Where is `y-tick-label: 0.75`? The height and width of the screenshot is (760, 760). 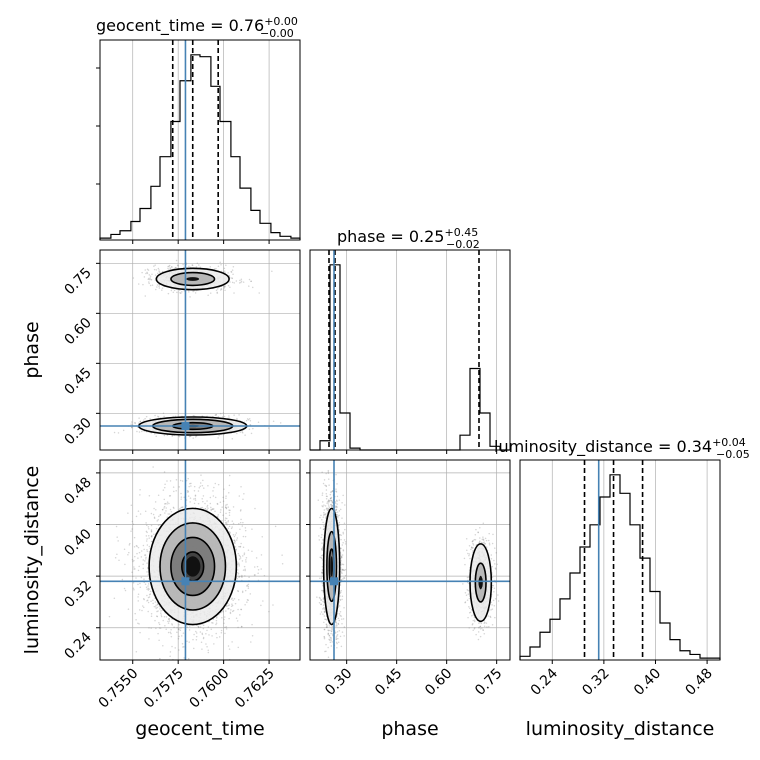
y-tick-label: 0.75 is located at coordinates (77, 281).